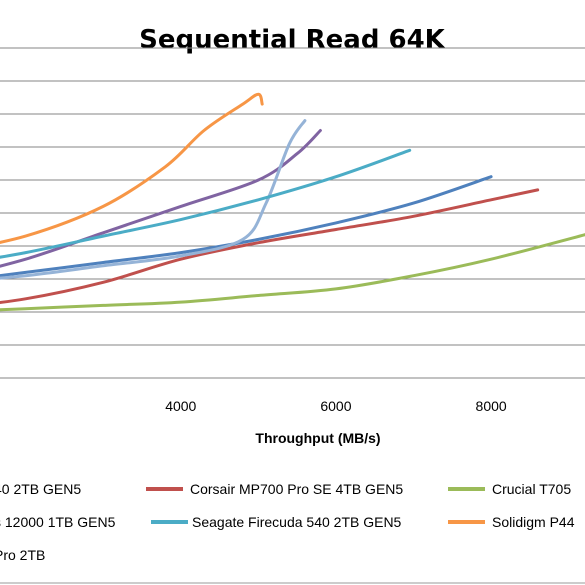 The height and width of the screenshot is (585, 585). Describe the element at coordinates (296, 489) in the screenshot. I see `legend-label-corsair-mp700: Corsair MP700 Pro SE 4TB GEN5` at that location.